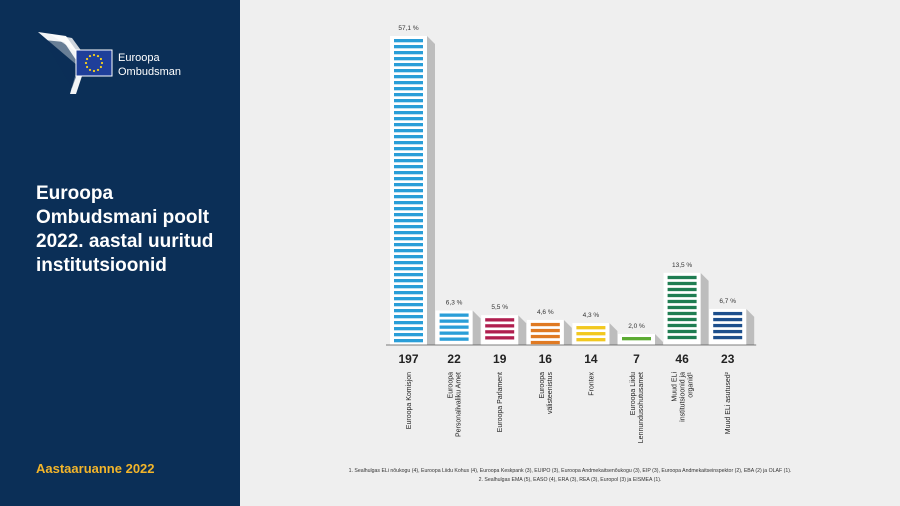 Image resolution: width=900 pixels, height=506 pixels. What do you see at coordinates (454, 302) in the screenshot?
I see `percent-label: 6,3 %` at bounding box center [454, 302].